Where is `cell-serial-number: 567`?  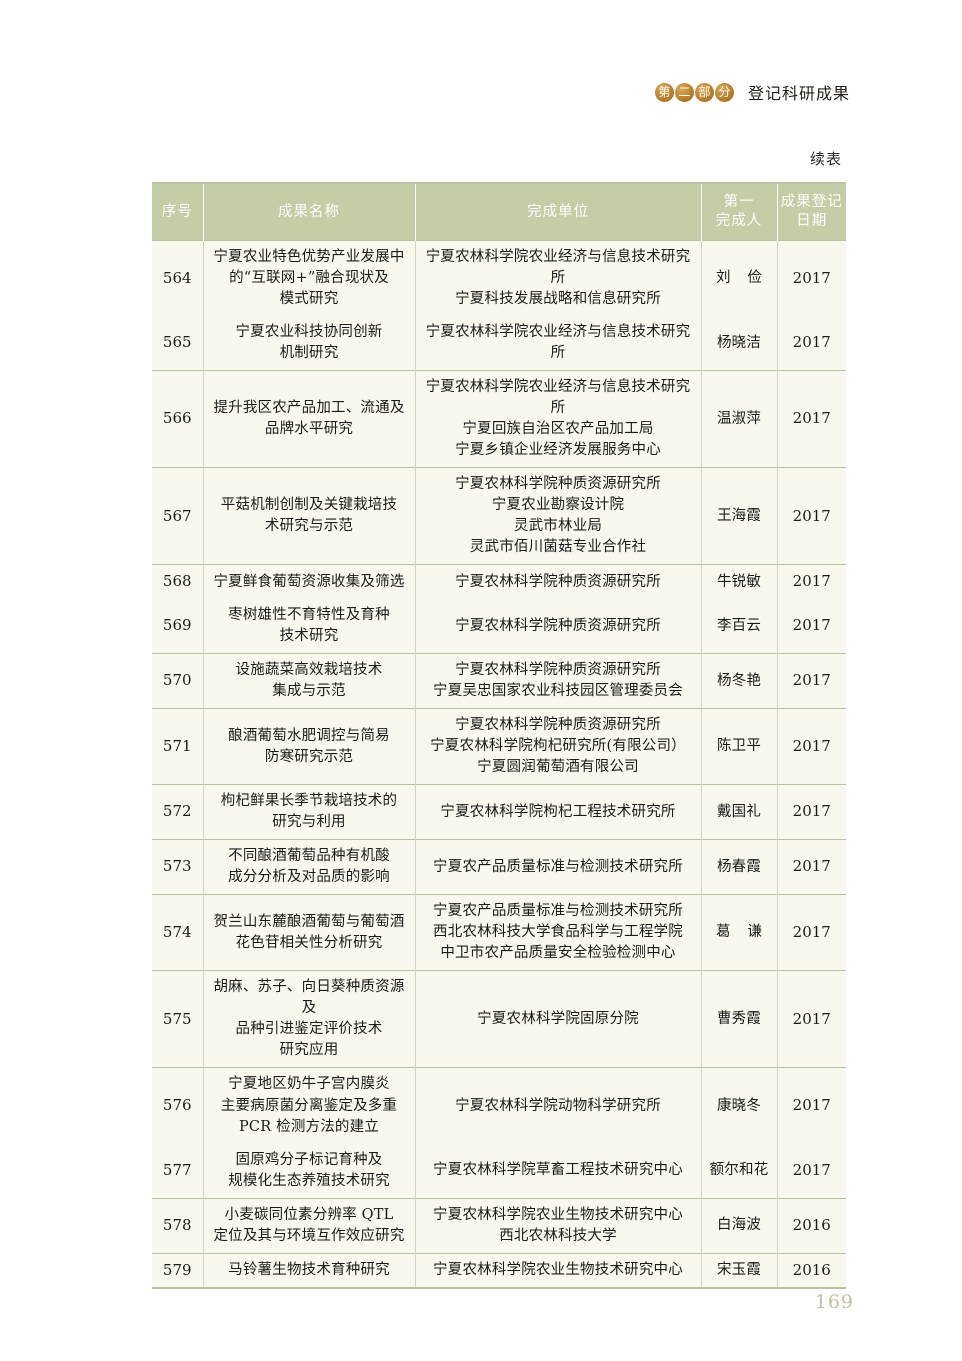
cell-serial-number: 567 is located at coordinates (178, 516).